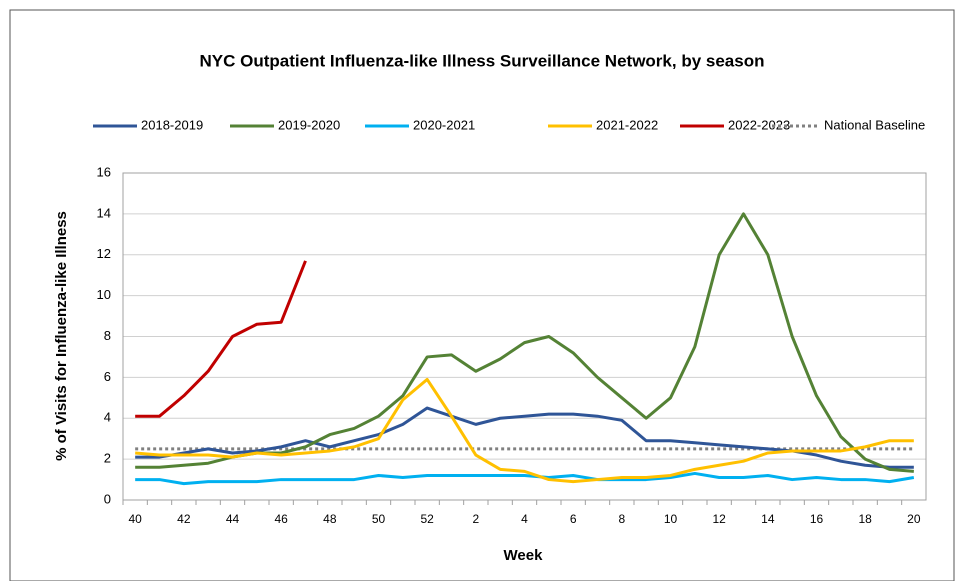 This screenshot has height=586, width=964. Describe the element at coordinates (107, 335) in the screenshot. I see `y-tick-label: 8` at that location.